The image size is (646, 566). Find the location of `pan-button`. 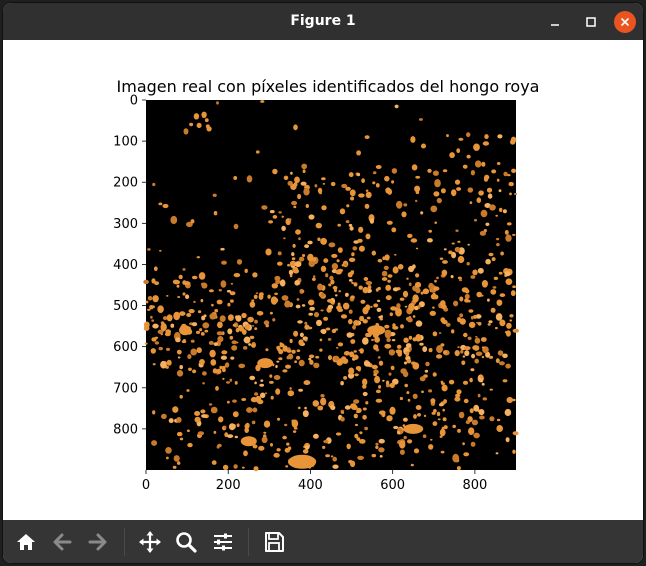

pan-button is located at coordinates (150, 542).